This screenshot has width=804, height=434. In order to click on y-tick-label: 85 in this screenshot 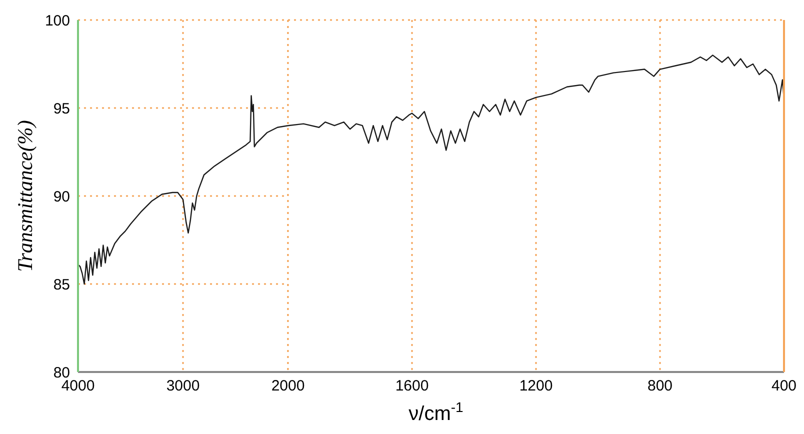, I will do `click(61, 285)`.